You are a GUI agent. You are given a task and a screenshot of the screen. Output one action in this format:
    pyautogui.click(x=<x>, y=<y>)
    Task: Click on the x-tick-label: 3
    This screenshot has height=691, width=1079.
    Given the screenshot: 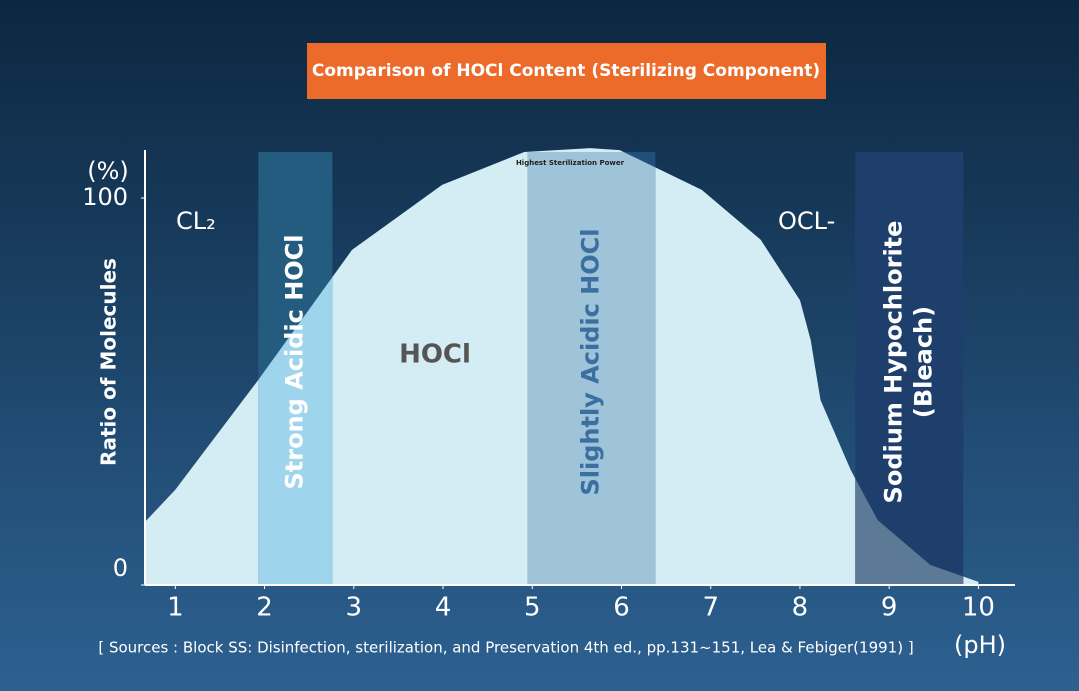 What is the action you would take?
    pyautogui.click(x=354, y=608)
    